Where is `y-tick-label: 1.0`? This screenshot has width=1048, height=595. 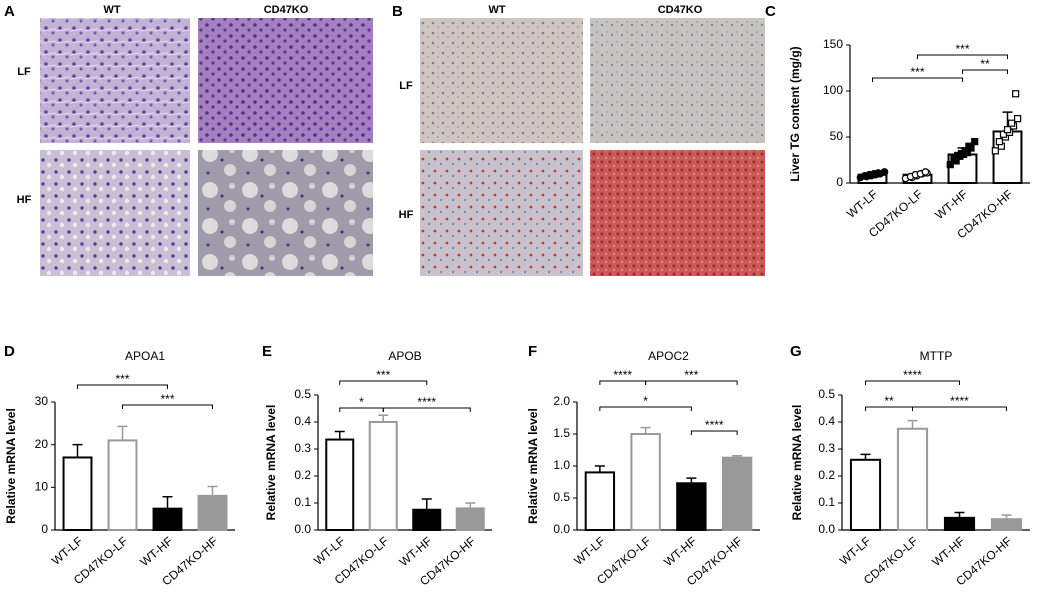
y-tick-label: 1.0 is located at coordinates (561, 465).